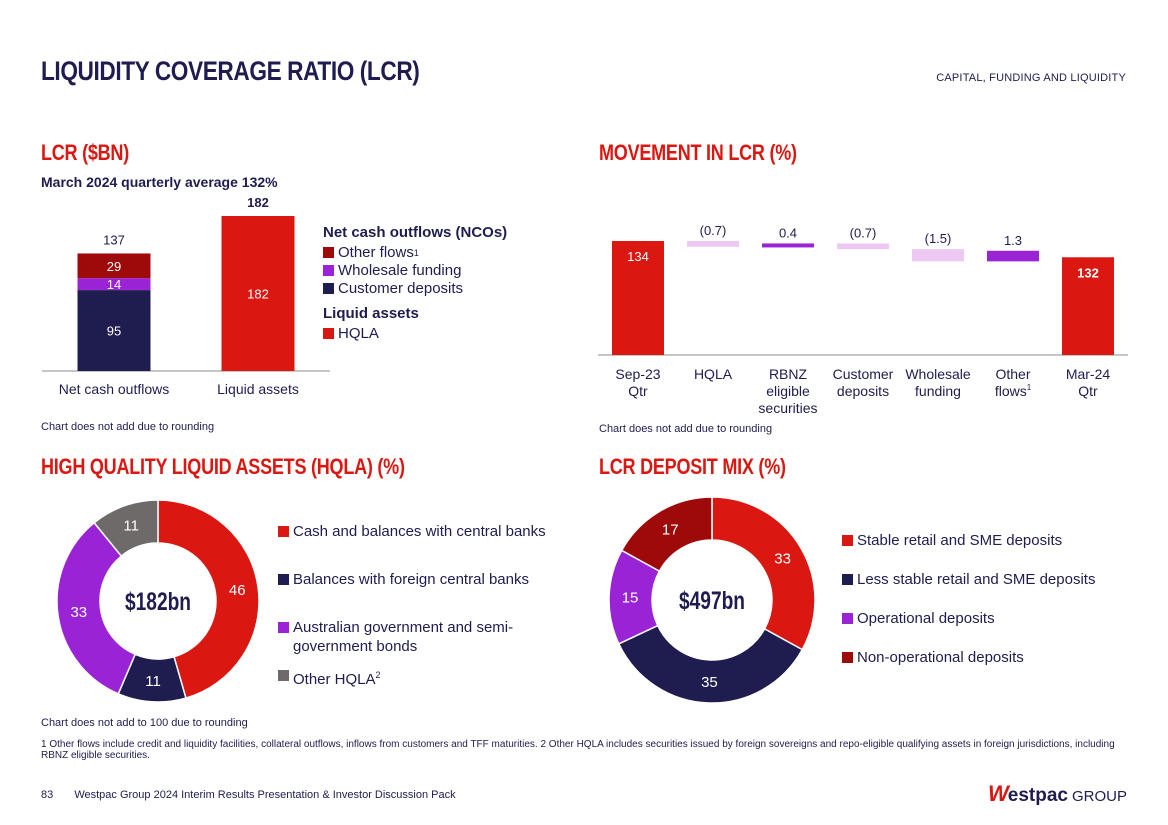 This screenshot has width=1168, height=825. What do you see at coordinates (670, 529) in the screenshot?
I see `slice-label-non-operational-deposits: 17` at bounding box center [670, 529].